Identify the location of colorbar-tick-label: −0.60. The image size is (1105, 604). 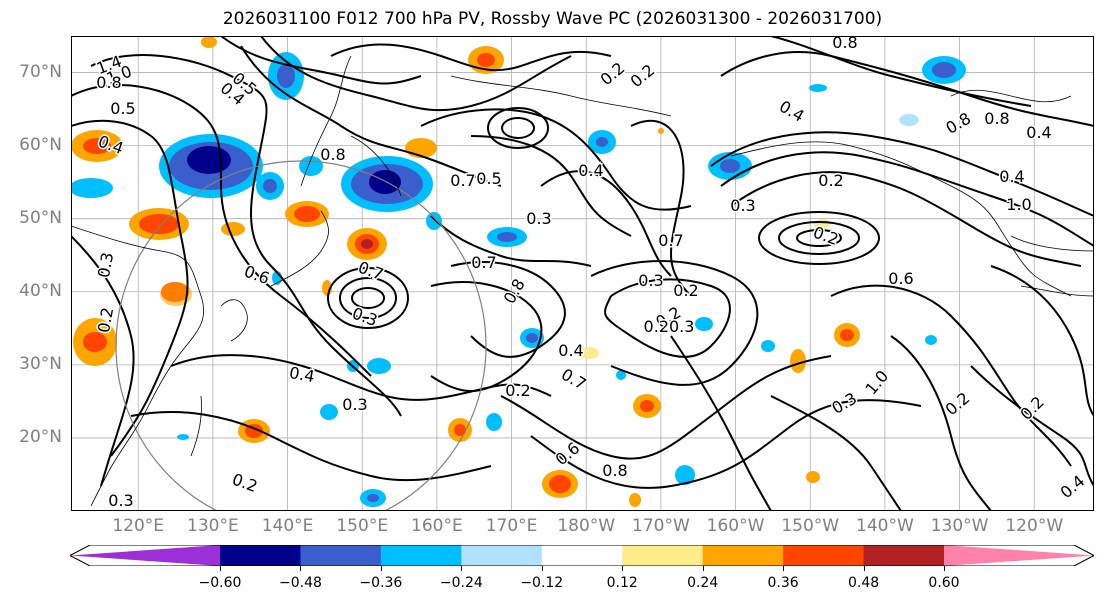
(220, 583).